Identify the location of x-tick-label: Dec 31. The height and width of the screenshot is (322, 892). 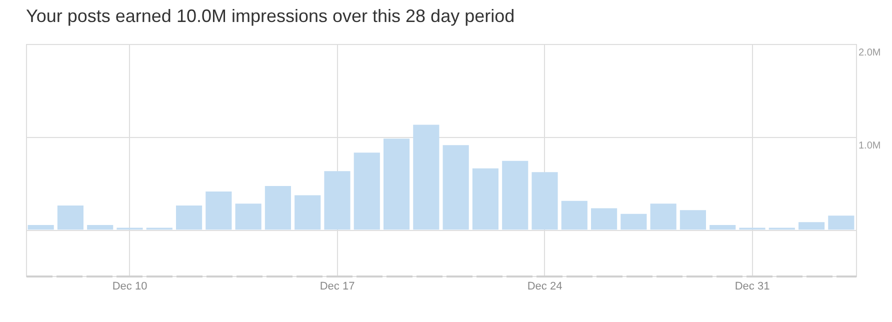
(752, 286).